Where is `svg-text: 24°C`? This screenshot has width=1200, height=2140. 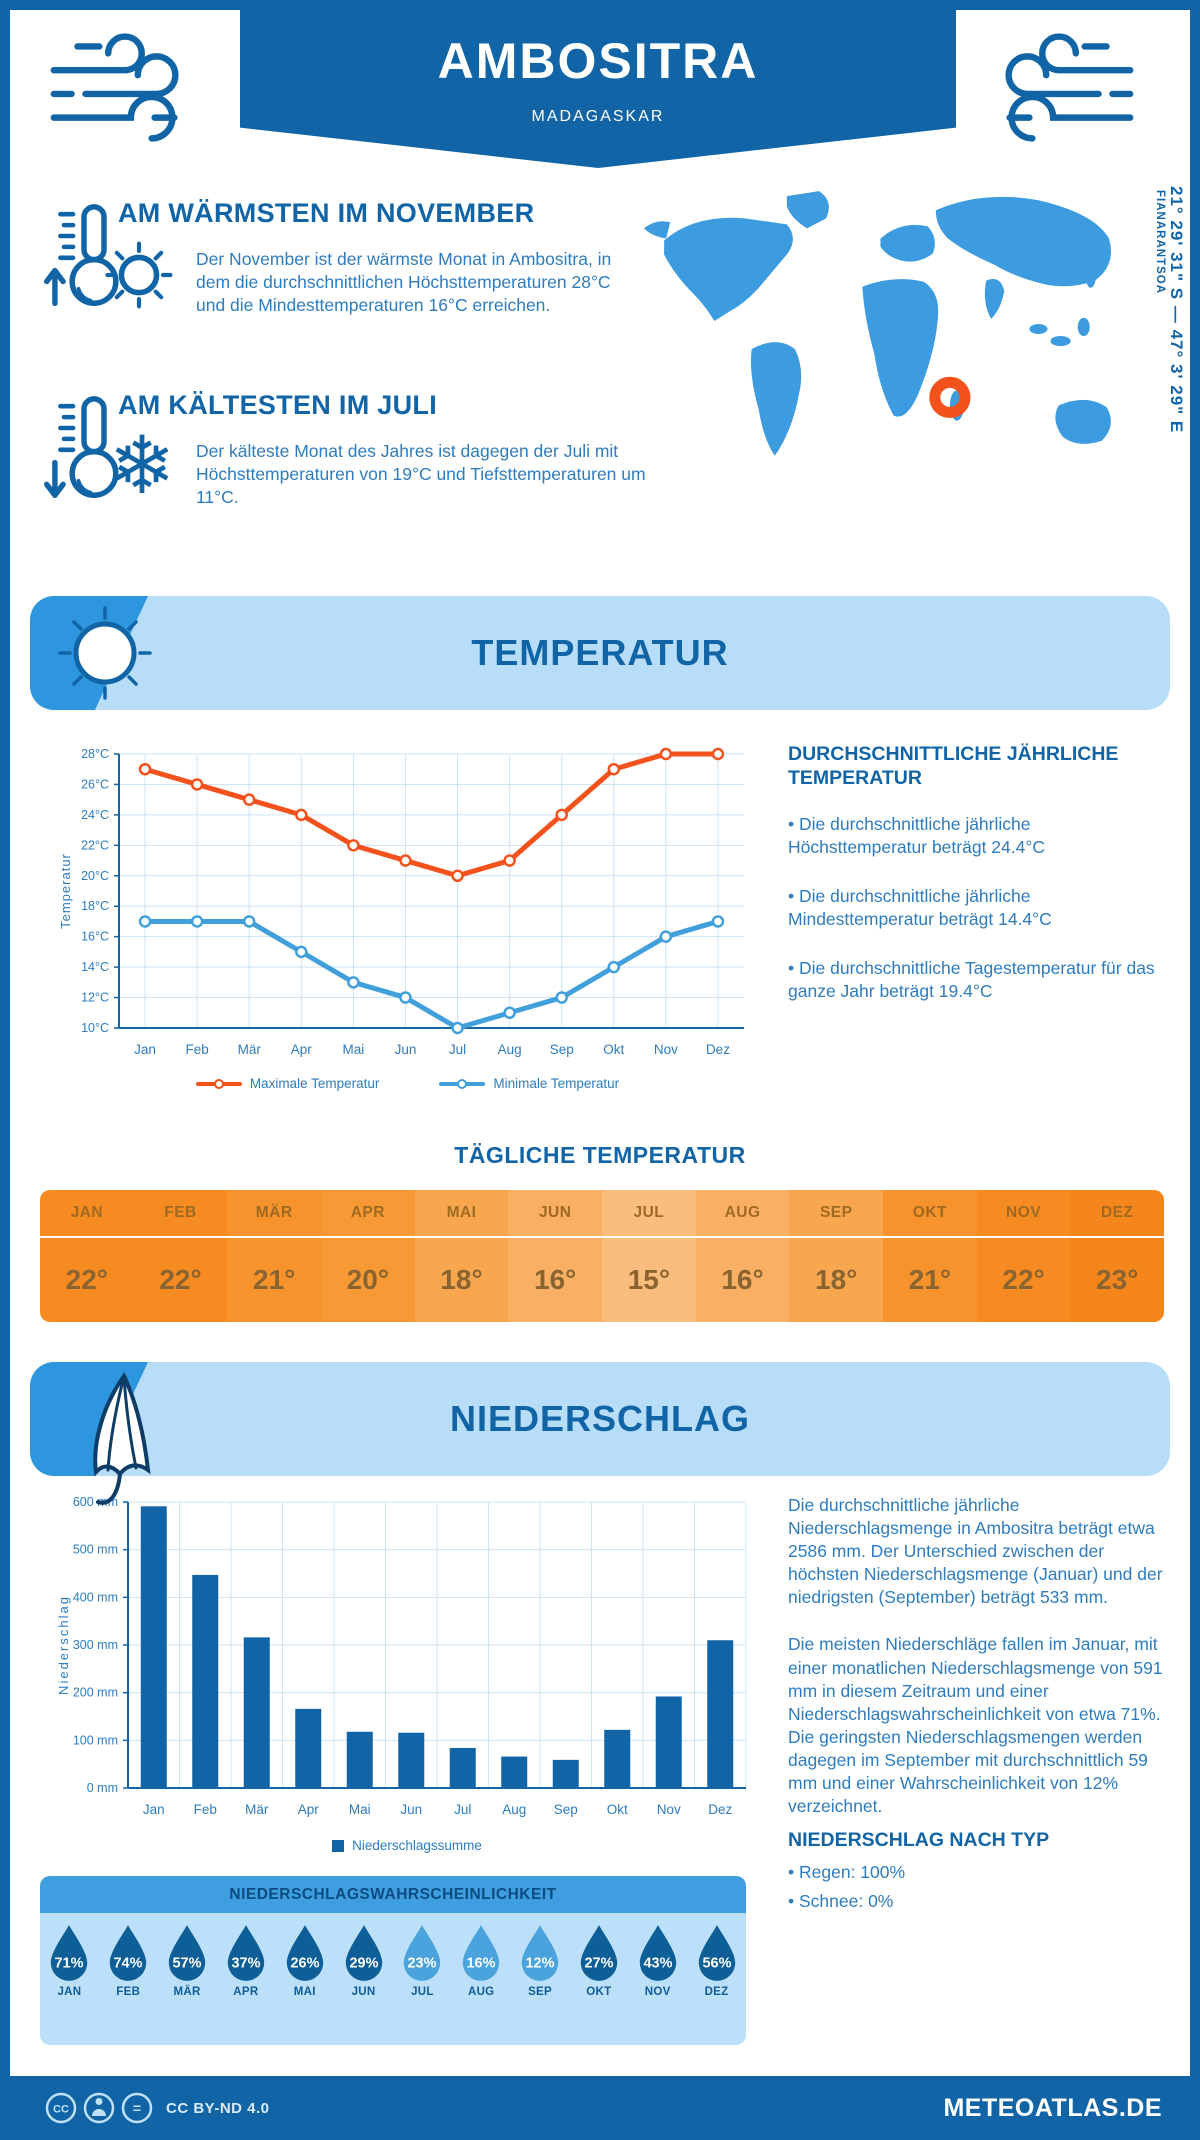 svg-text: 24°C is located at coordinates (95, 815).